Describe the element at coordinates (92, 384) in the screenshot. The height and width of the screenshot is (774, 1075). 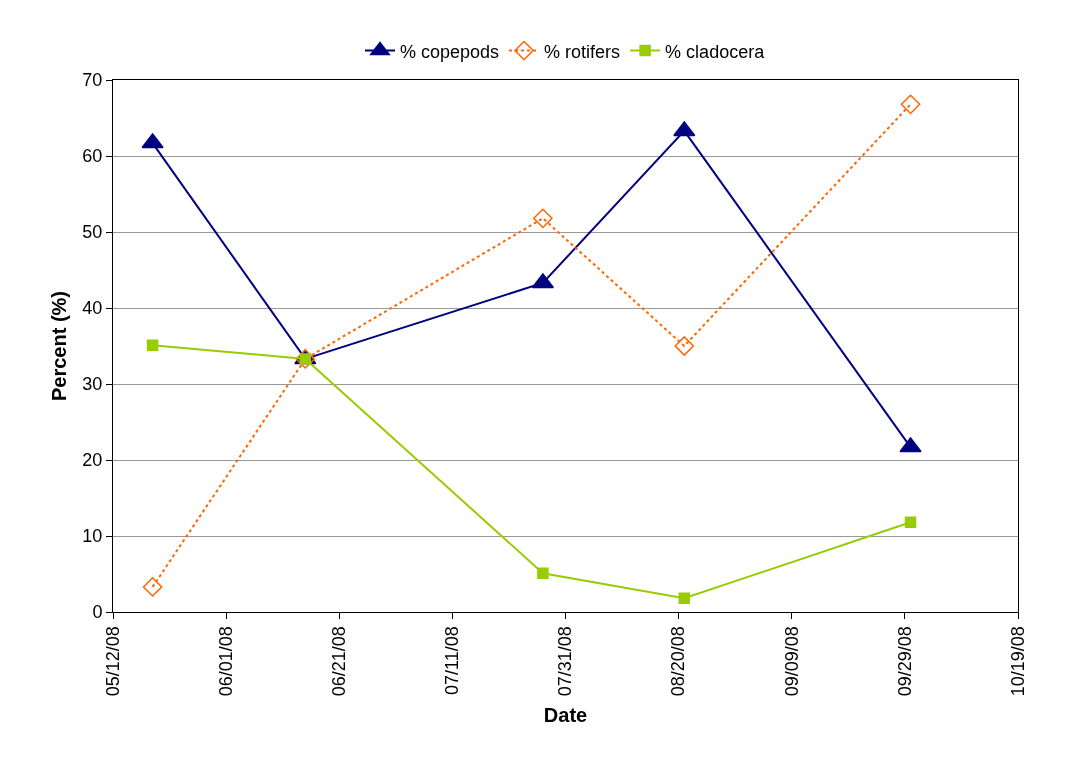
I see `y-tick-label: 30` at that location.